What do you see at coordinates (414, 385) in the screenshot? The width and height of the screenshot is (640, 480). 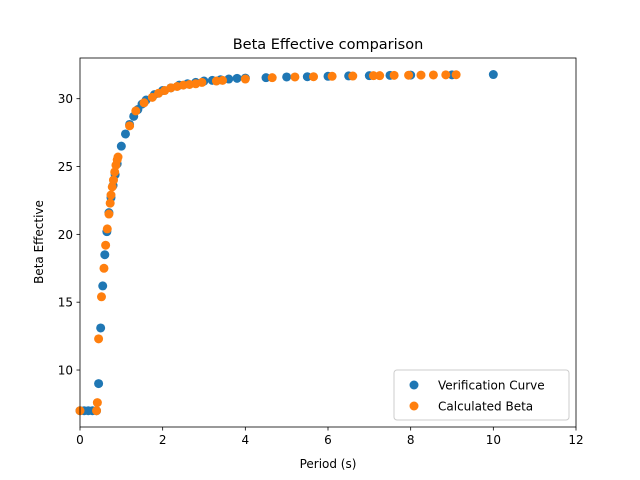 I see `legend-marker-verification-curve` at bounding box center [414, 385].